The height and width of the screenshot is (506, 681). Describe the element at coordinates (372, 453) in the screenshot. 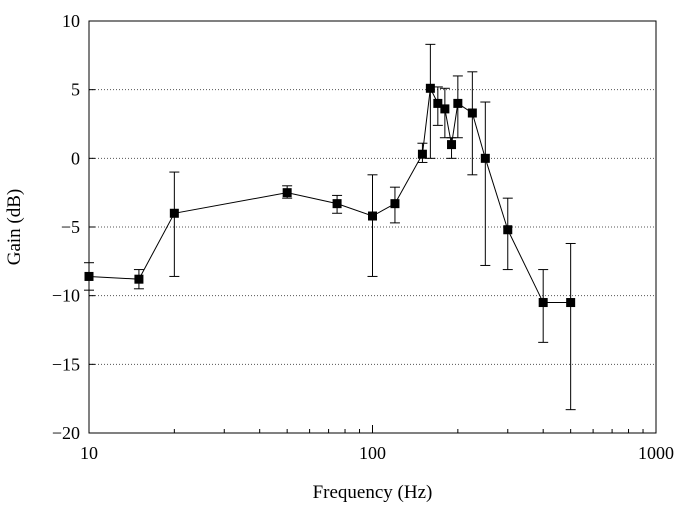

I see `x-tick-label: 100` at that location.